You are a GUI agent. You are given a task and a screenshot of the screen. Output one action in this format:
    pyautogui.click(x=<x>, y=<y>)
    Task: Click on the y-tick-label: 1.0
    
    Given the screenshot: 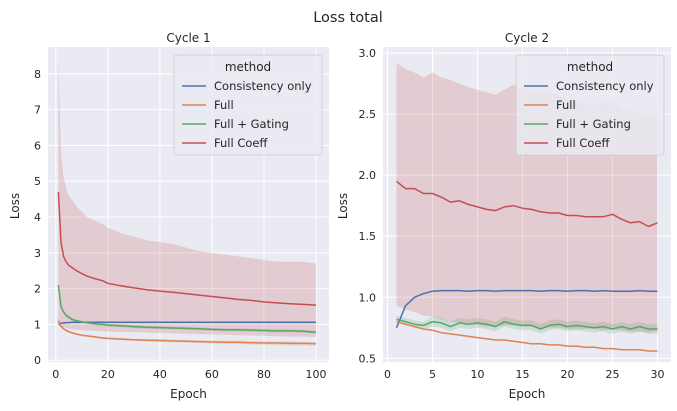 What is the action you would take?
    pyautogui.click(x=368, y=297)
    